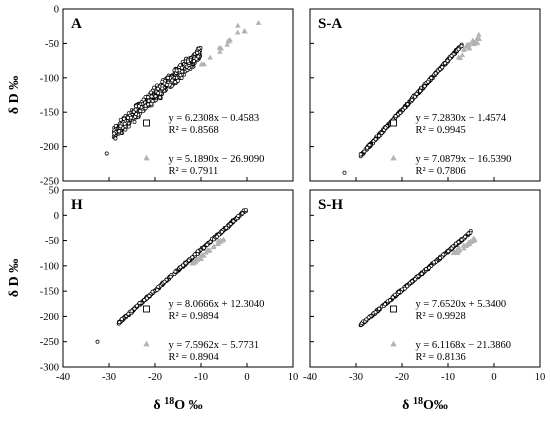 The width and height of the screenshot is (550, 423). I want to click on panel-label: S-A, so click(330, 24).